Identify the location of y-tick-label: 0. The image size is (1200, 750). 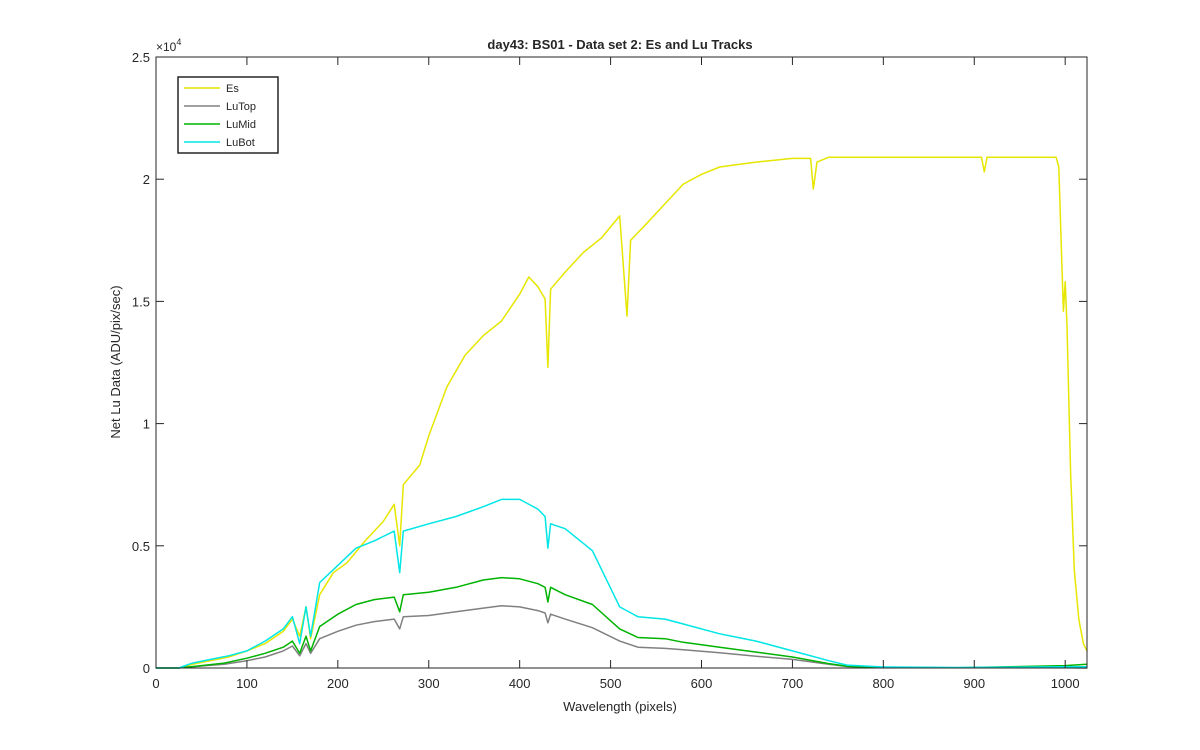
(146, 668).